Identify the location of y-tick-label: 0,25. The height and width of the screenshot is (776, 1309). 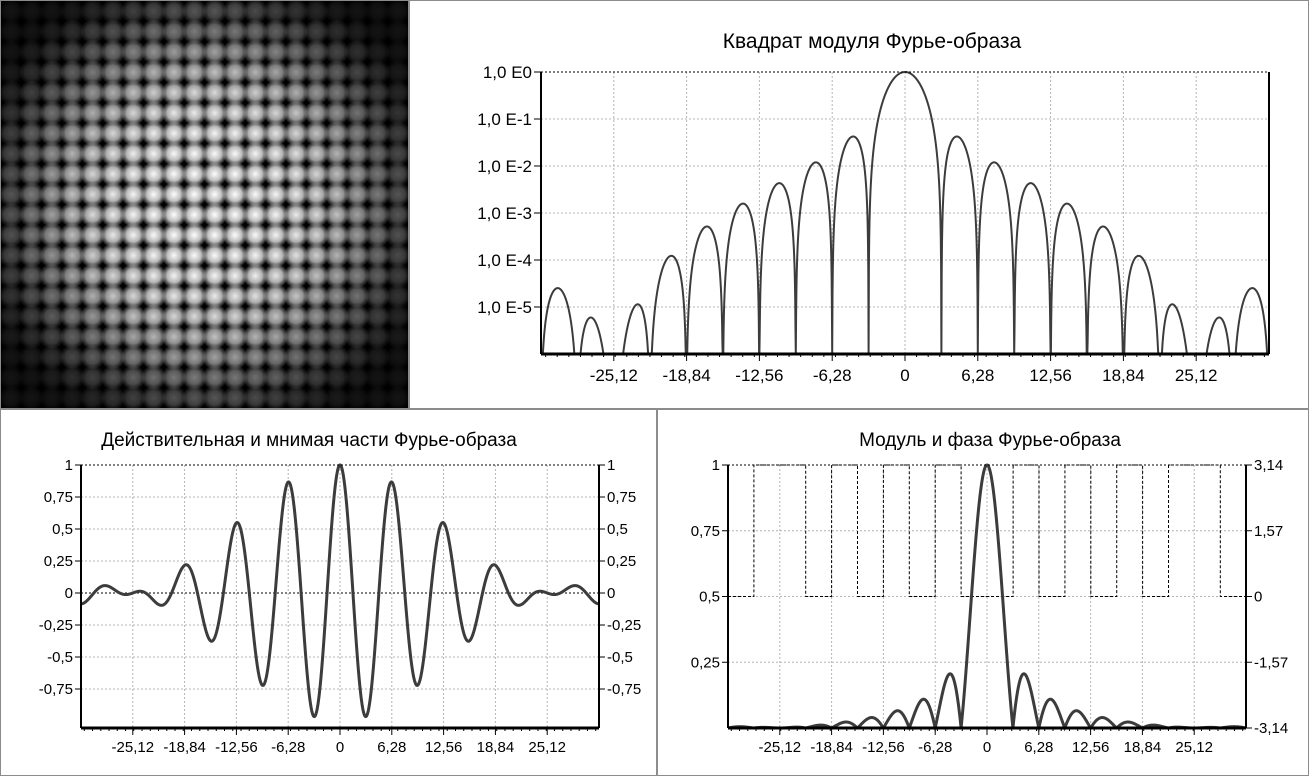
(58, 561).